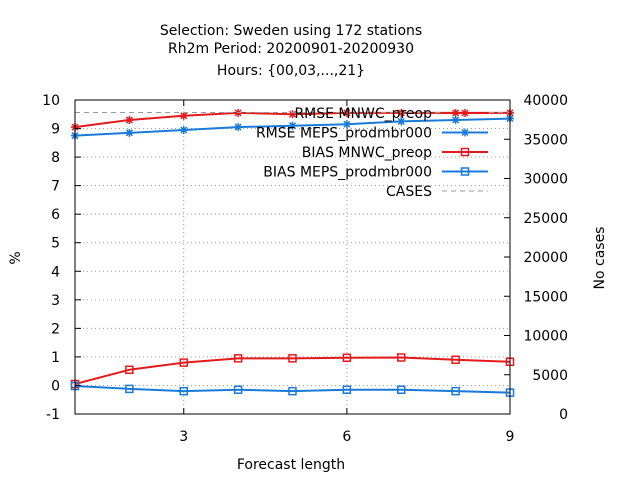 This screenshot has height=480, width=640. Describe the element at coordinates (347, 173) in the screenshot. I see `legend-label: BIAS MEPS_prodmbr000` at that location.